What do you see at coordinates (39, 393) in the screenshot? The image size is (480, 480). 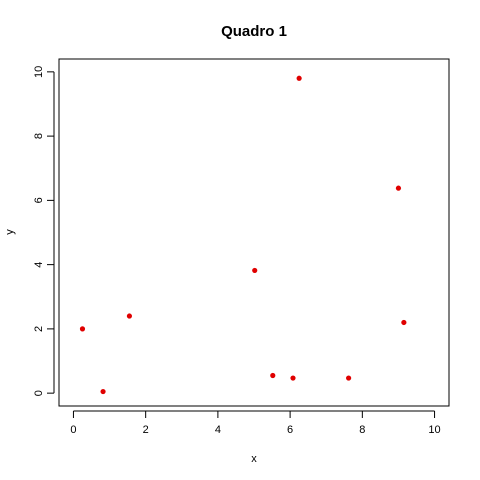 I see `y-tick-label: 0` at bounding box center [39, 393].